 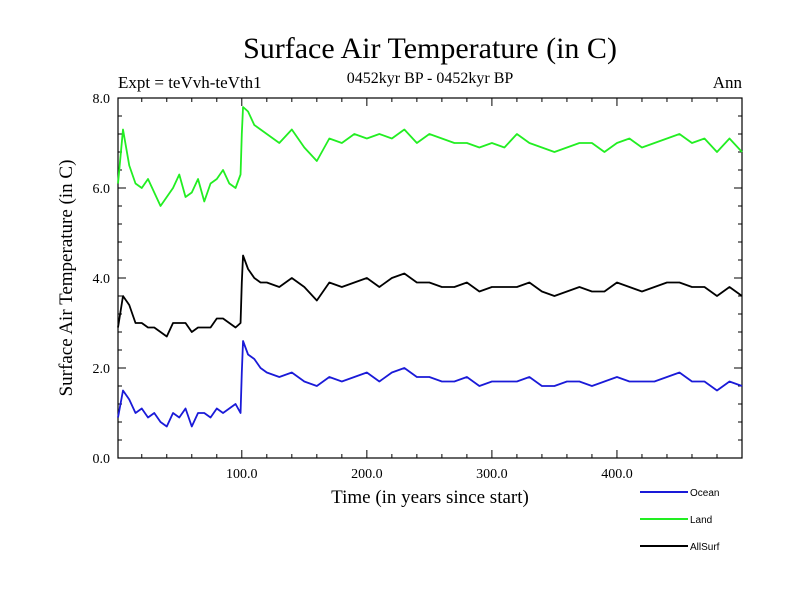 I want to click on y-tick-label: 6.0, so click(x=102, y=189).